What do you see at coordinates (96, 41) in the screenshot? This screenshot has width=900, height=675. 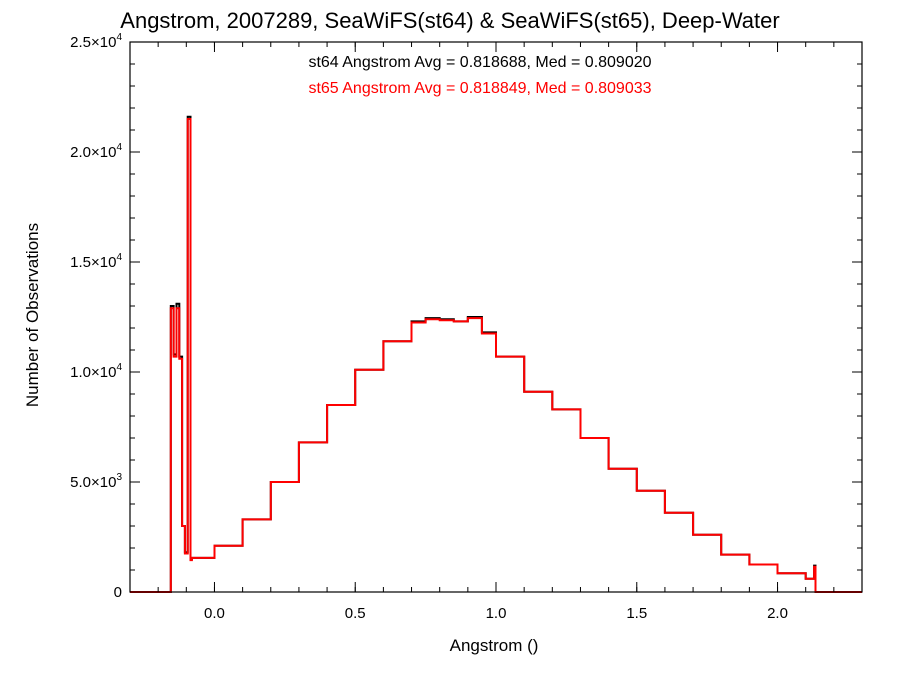 I see `y-tick-label: 2.5×10⁴` at bounding box center [96, 41].